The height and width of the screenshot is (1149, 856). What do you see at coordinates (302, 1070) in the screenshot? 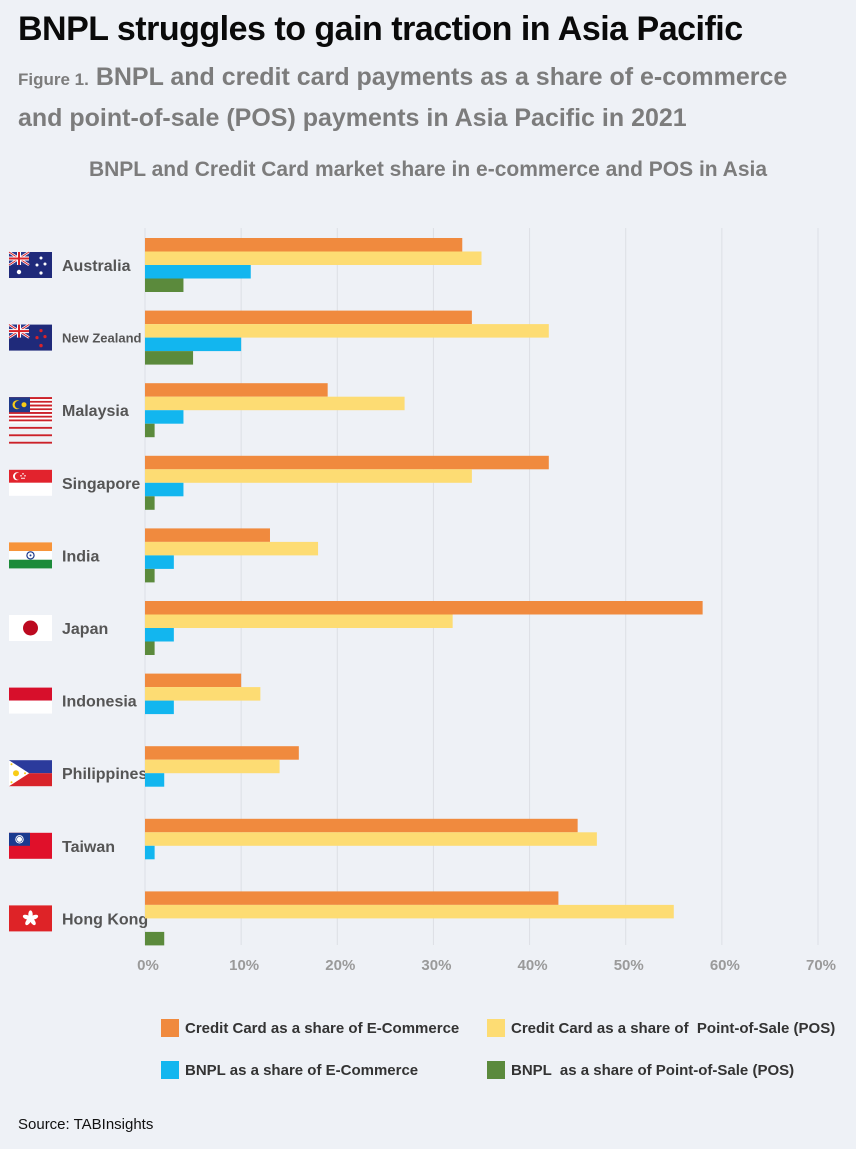
I see `legend-label: BNPL as a share of E-Commerce` at bounding box center [302, 1070].